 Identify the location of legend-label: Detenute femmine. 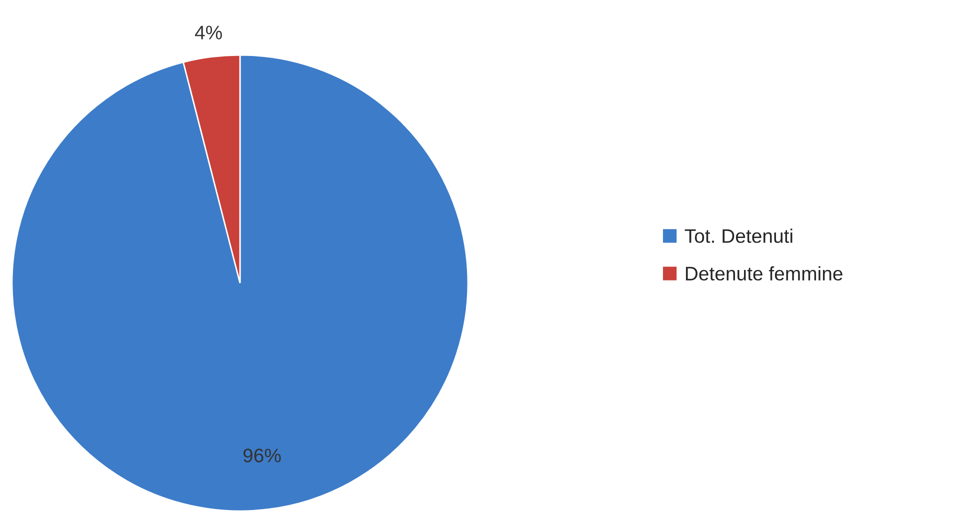
(764, 273).